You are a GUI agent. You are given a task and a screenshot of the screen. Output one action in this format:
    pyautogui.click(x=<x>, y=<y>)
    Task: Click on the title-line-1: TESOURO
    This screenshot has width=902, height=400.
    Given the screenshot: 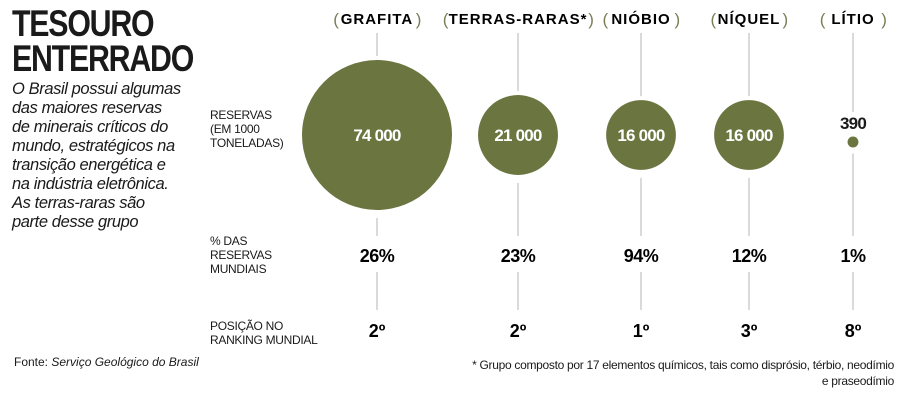 What is the action you would take?
    pyautogui.click(x=83, y=23)
    